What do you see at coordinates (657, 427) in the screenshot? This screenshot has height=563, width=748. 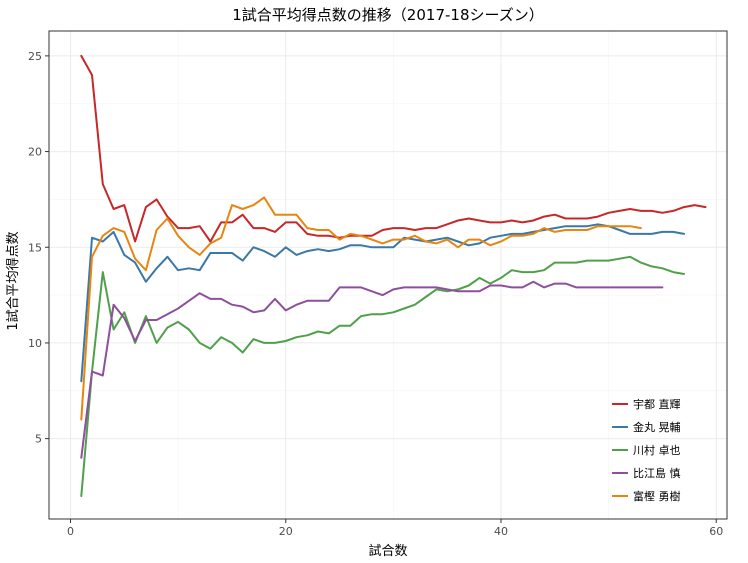 I see `legend-label-2: 金丸 晃輔` at bounding box center [657, 427].